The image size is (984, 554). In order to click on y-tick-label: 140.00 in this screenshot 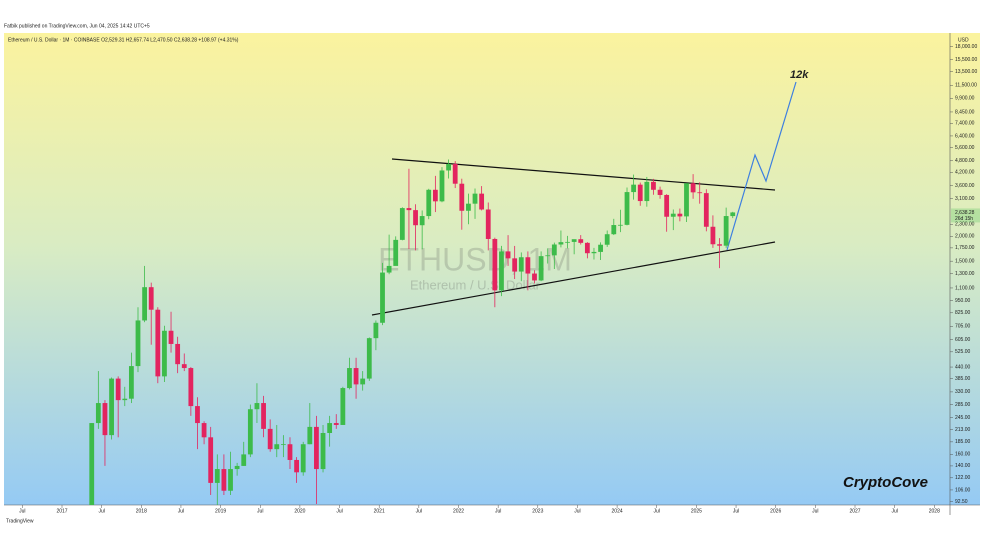, I will do `click(963, 466)`.